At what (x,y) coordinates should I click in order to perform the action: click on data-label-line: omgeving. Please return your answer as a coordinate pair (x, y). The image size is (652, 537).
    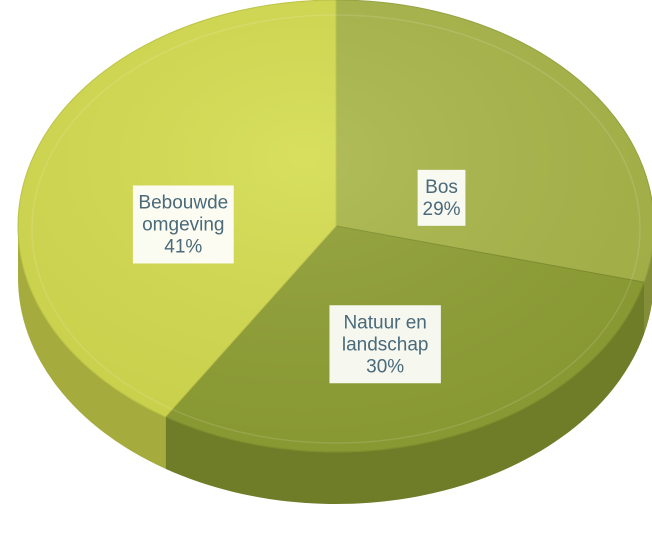
    Looking at the image, I should click on (183, 224).